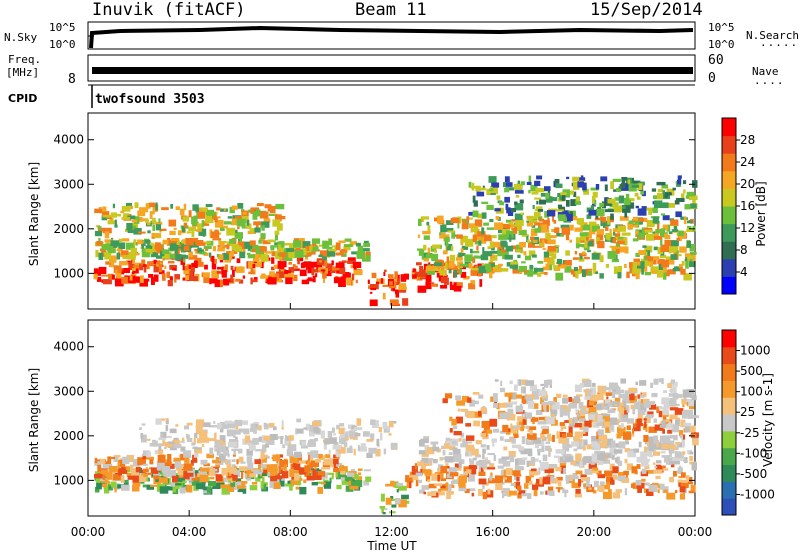  I want to click on nave-tick-bottom: 0, so click(712, 78).